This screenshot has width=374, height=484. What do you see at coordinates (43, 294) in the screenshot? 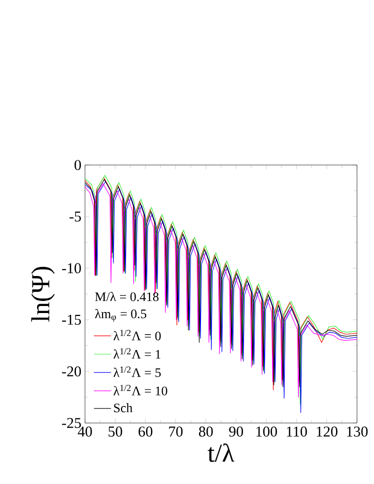
I see `y-axis-title: ln(Ψ)` at bounding box center [43, 294].